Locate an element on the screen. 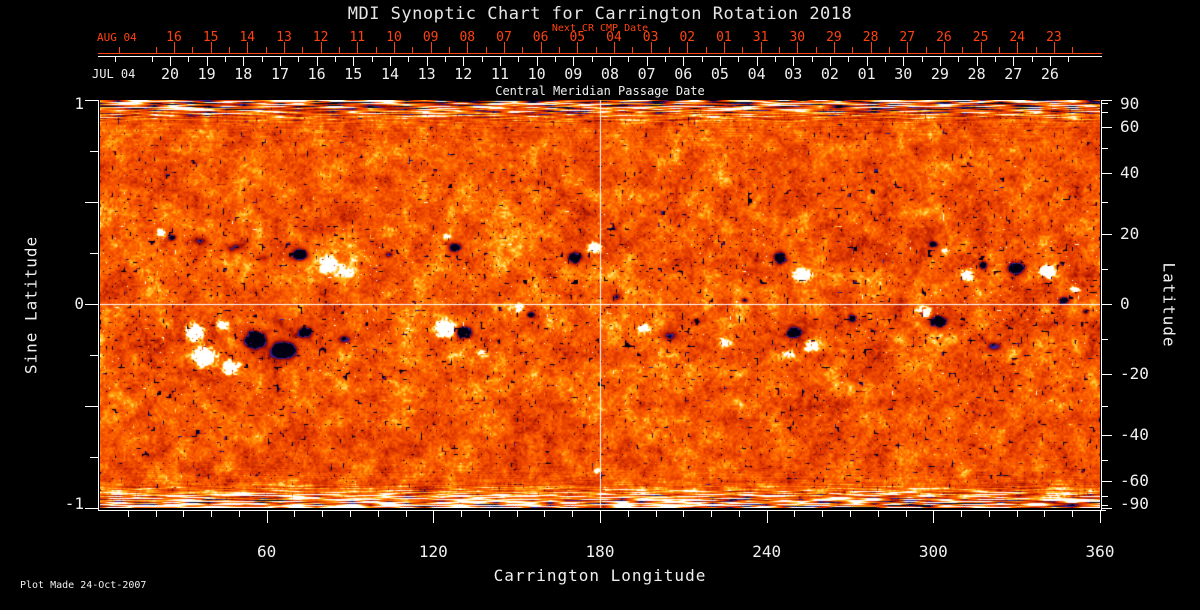 Image resolution: width=1200 pixels, height=610 pixels. cmp-axis-title: Central Meridian Passage Date is located at coordinates (600, 91).